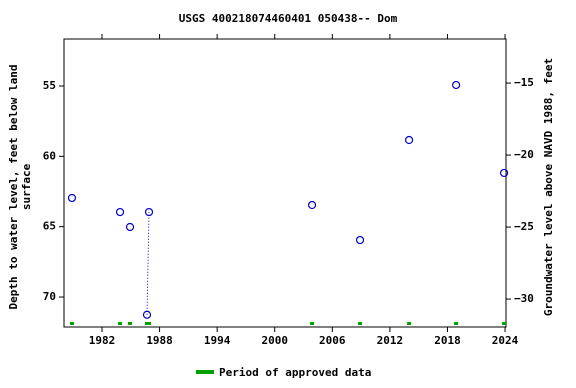  What do you see at coordinates (295, 372) in the screenshot?
I see `legend-label: Period of approved data` at bounding box center [295, 372].